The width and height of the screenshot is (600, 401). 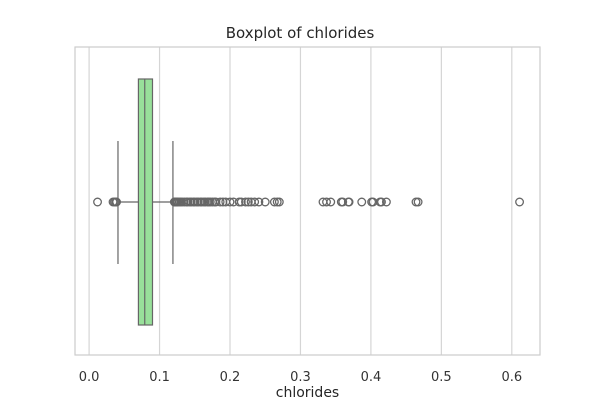 I want to click on iqr-box, so click(x=145, y=202).